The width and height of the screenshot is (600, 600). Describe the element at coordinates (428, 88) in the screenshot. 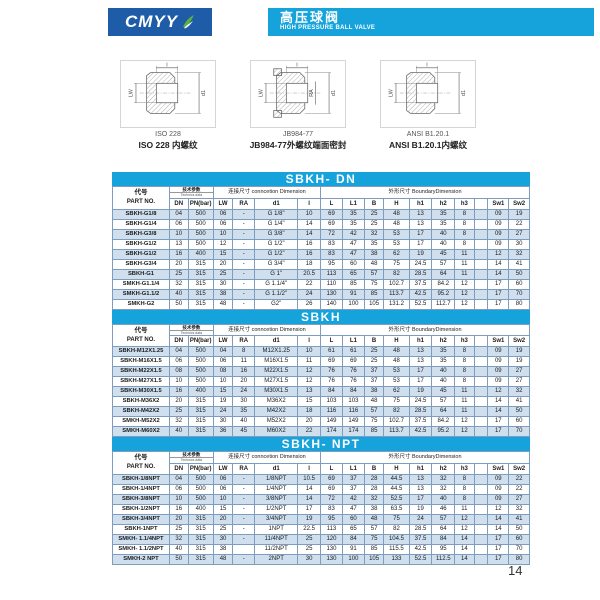

I see `thread-drawing: l LW d1` at that location.